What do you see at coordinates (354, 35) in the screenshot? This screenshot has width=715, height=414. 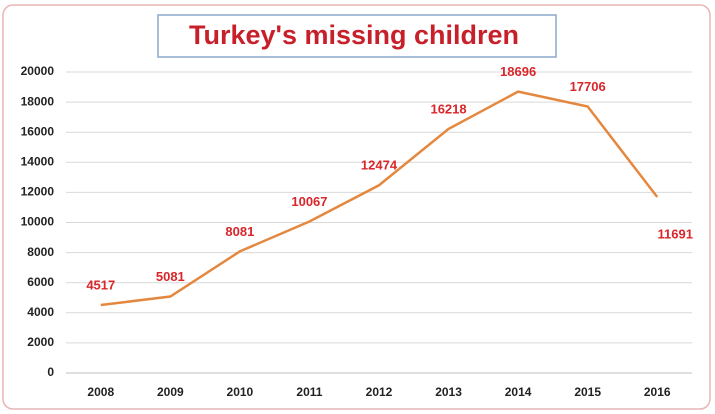 I see `chart-title: Turkey's missing children` at bounding box center [354, 35].